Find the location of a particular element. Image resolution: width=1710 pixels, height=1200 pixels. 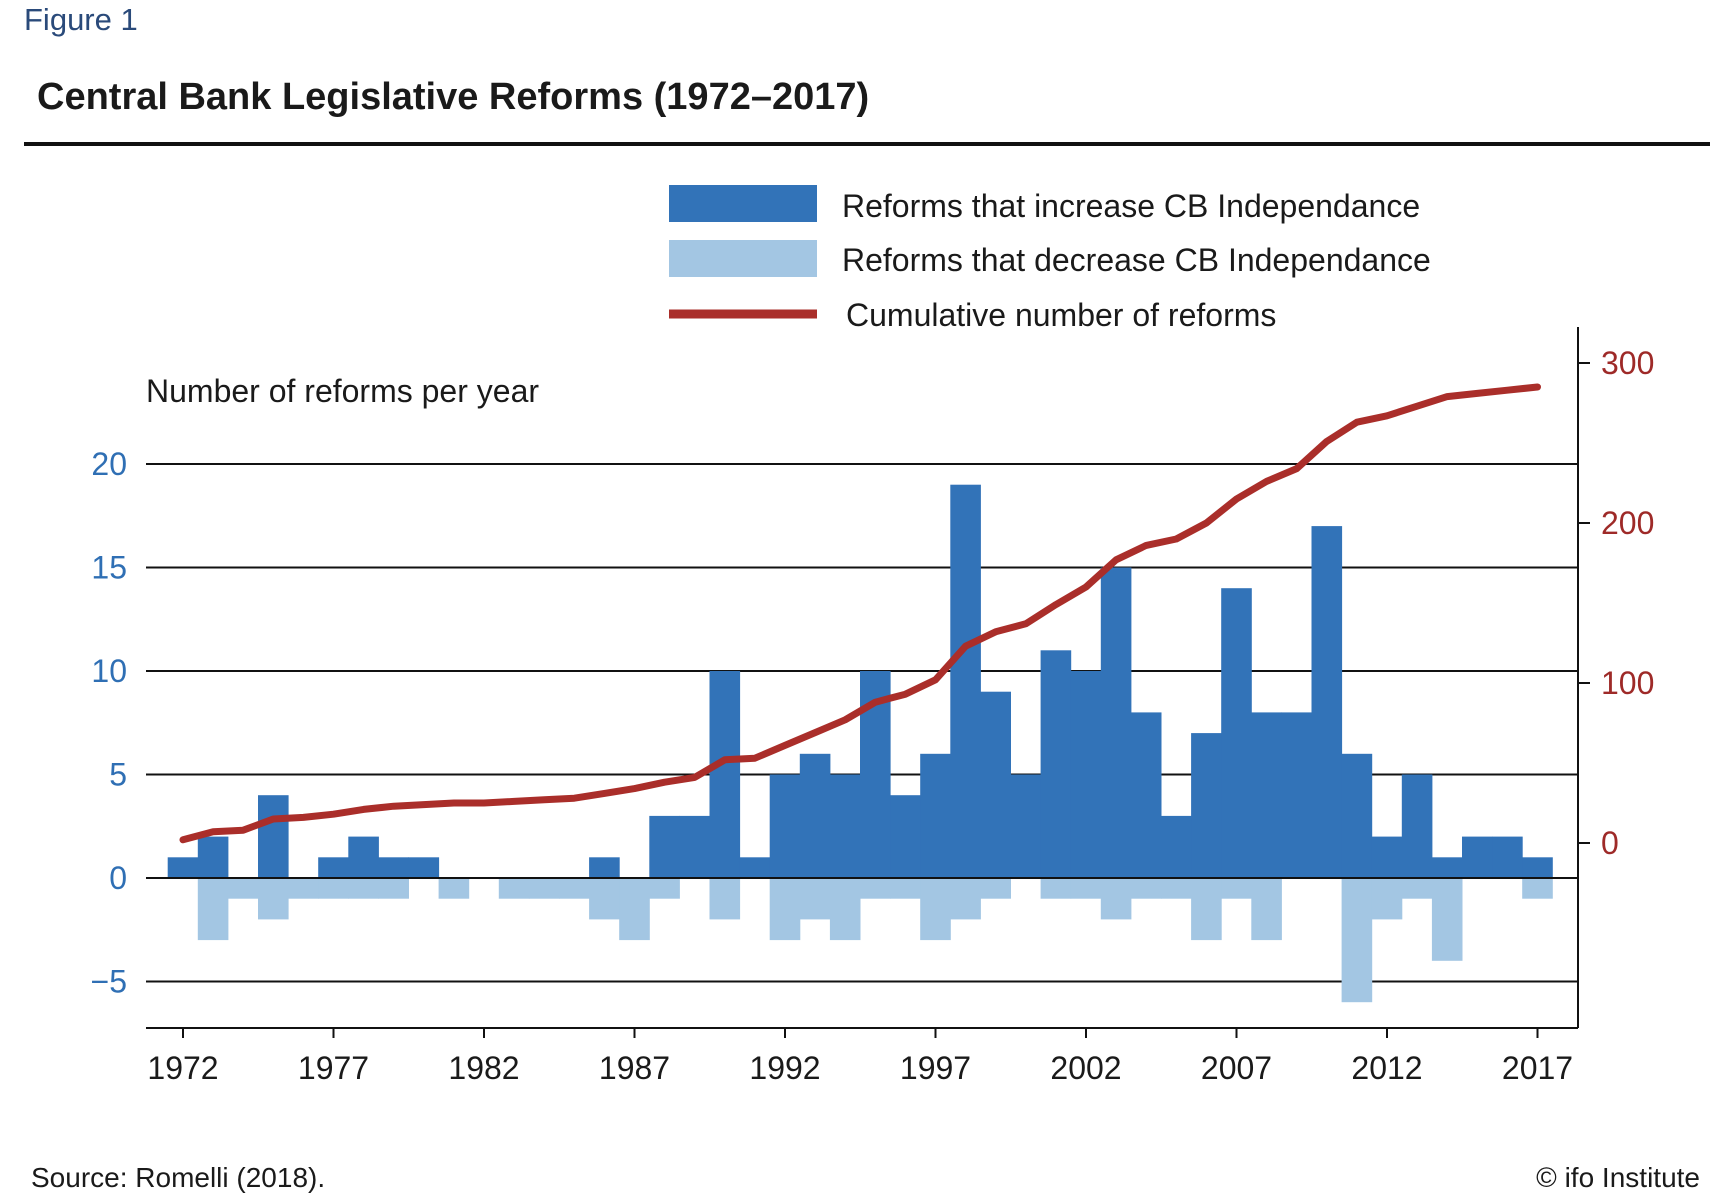

x-tick-label: 2012 is located at coordinates (1386, 1068).